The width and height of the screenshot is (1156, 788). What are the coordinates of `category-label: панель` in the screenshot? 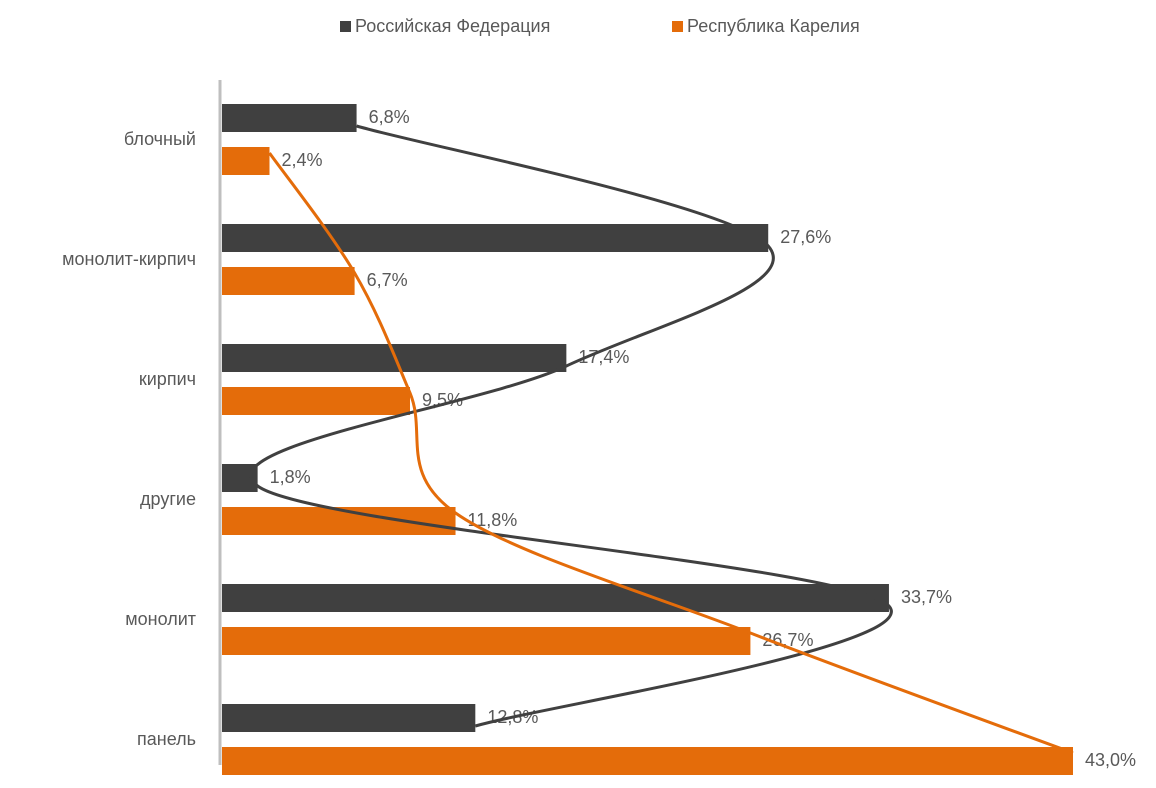 It's located at (166, 739).